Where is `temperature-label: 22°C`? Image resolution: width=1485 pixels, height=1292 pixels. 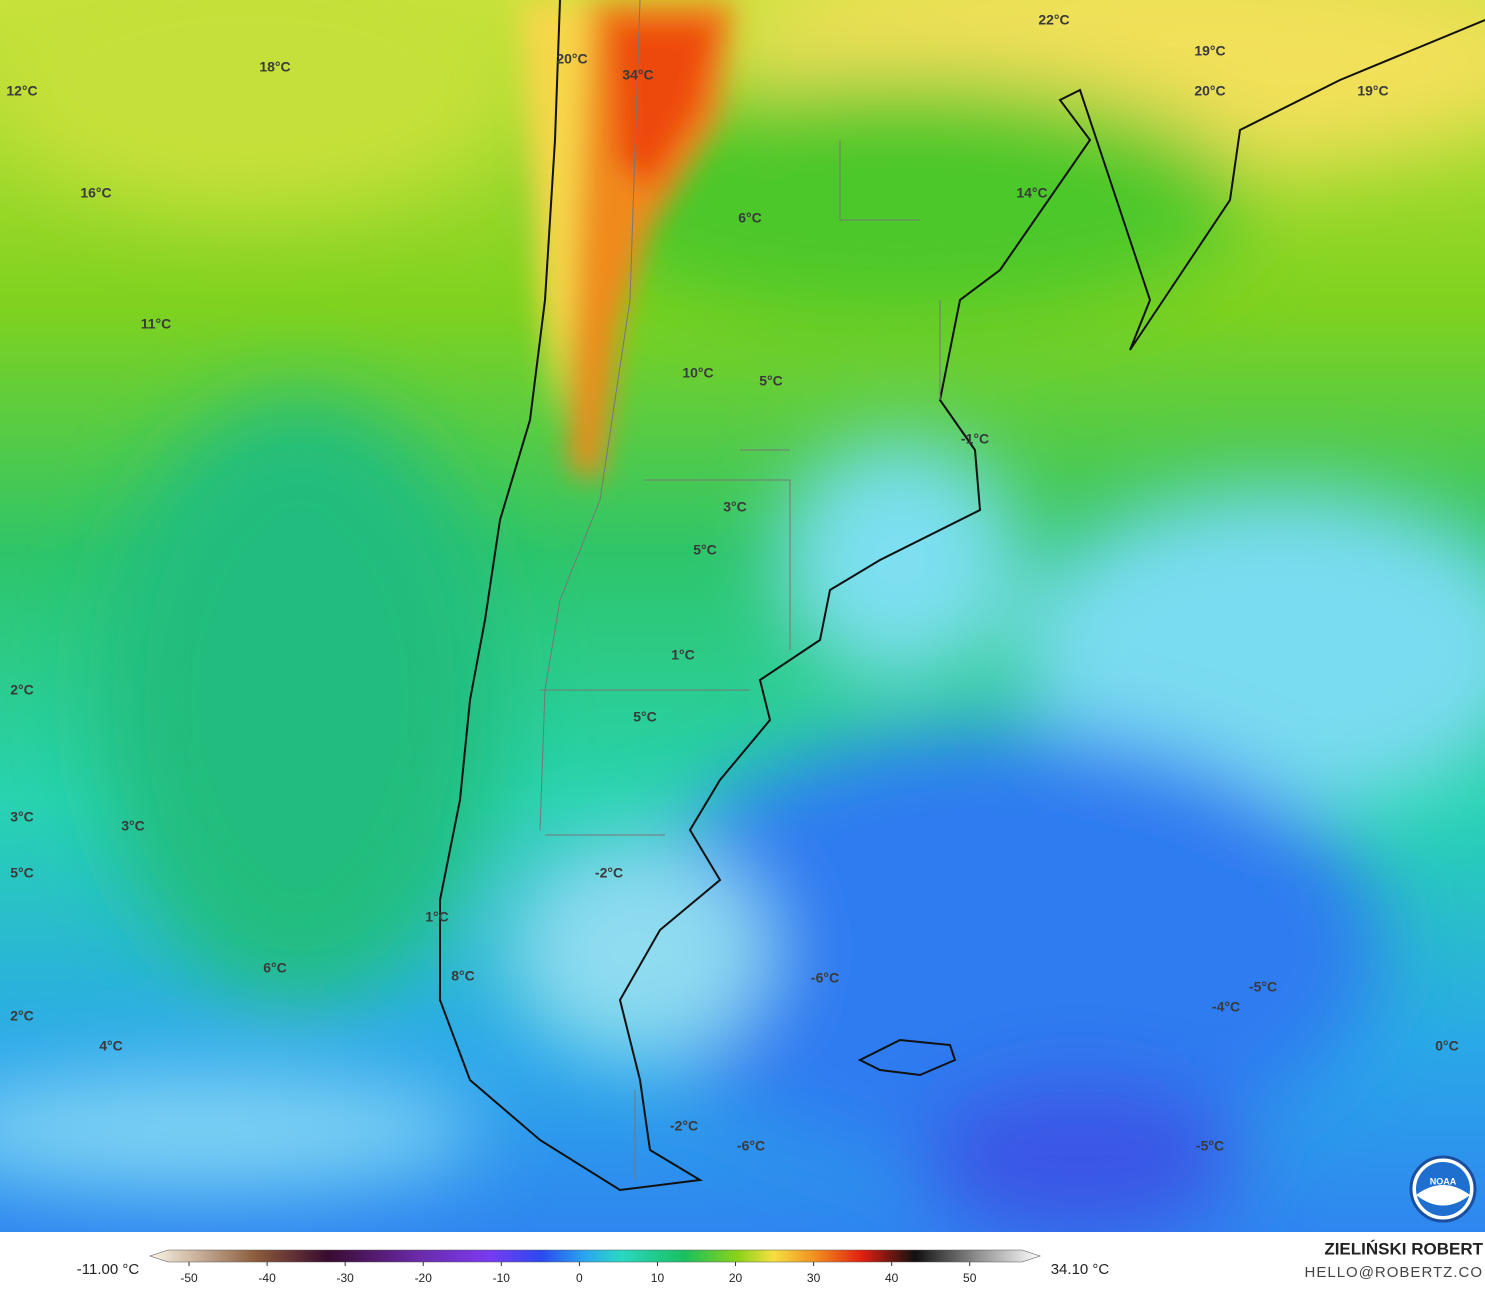
temperature-label: 22°C is located at coordinates (1053, 20).